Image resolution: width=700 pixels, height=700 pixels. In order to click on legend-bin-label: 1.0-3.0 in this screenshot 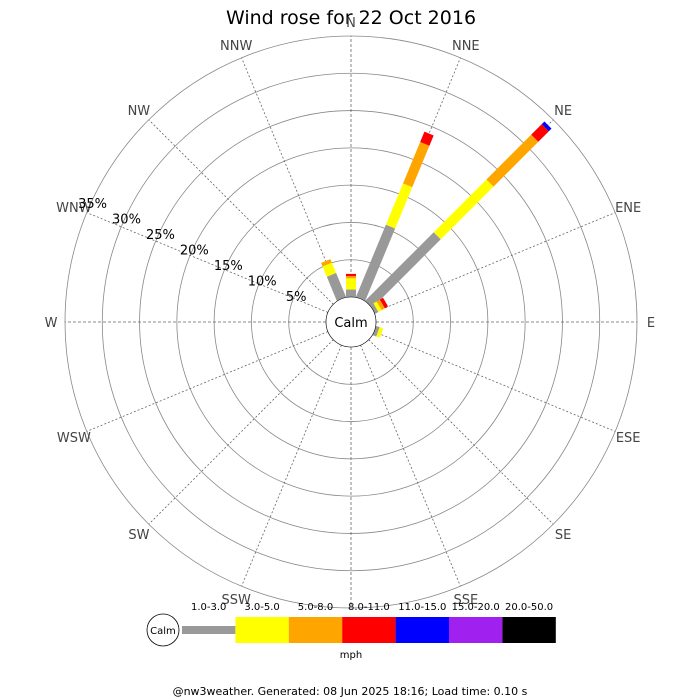, I will do `click(208, 607)`.